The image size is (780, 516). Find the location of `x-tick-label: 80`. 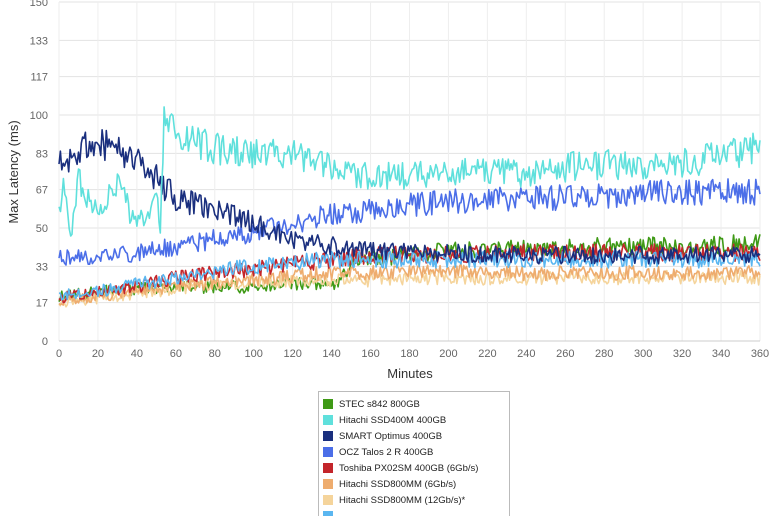

x-tick-label: 80 is located at coordinates (215, 354).